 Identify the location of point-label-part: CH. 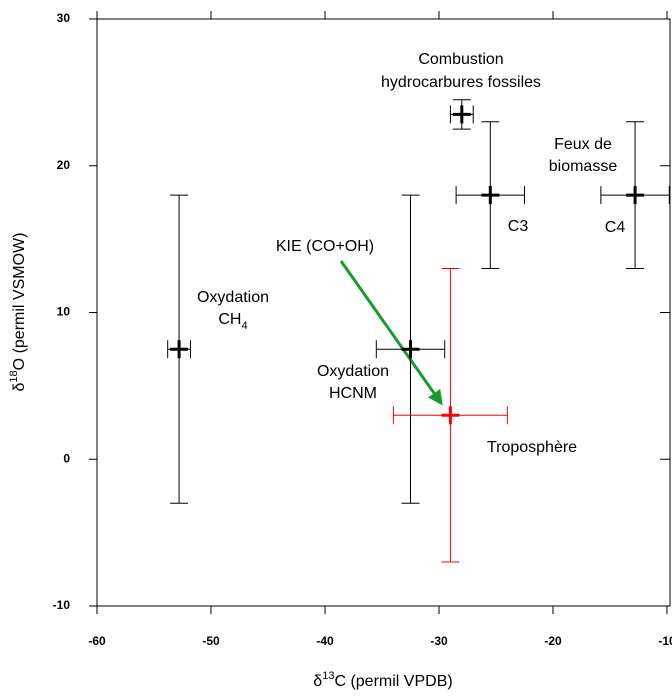
(229, 319).